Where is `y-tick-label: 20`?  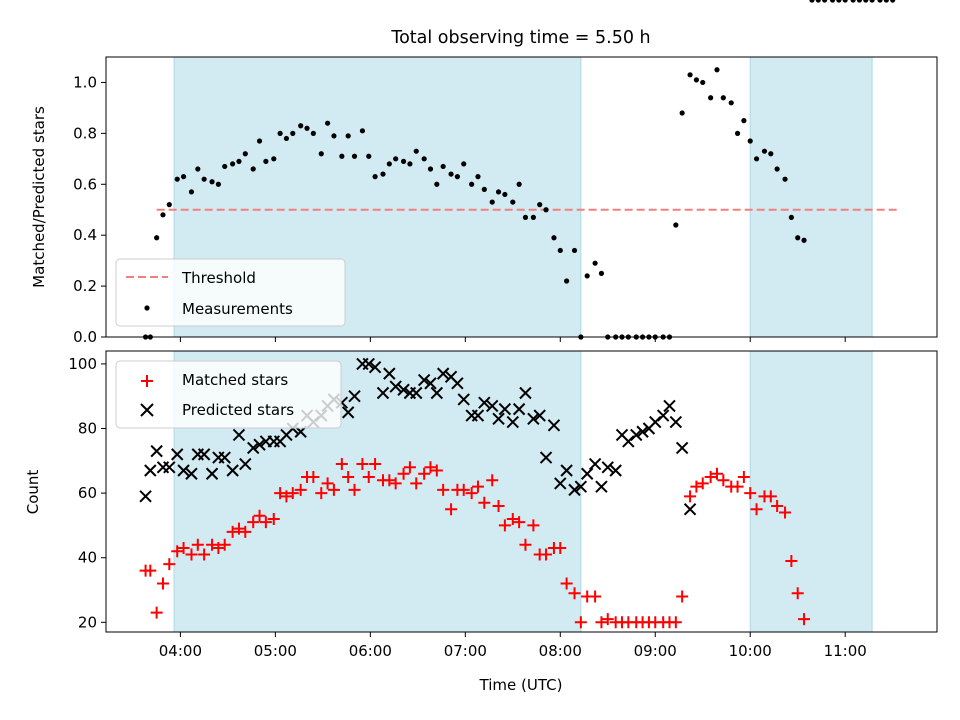 y-tick-label: 20 is located at coordinates (87, 622).